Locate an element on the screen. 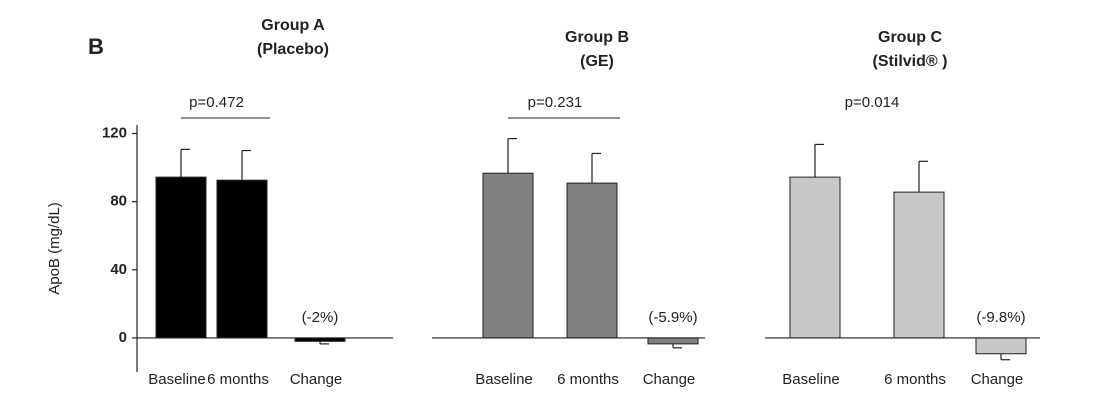 This screenshot has width=1100, height=401. y-axis-label: ApoB (mg/dL) is located at coordinates (54, 248).